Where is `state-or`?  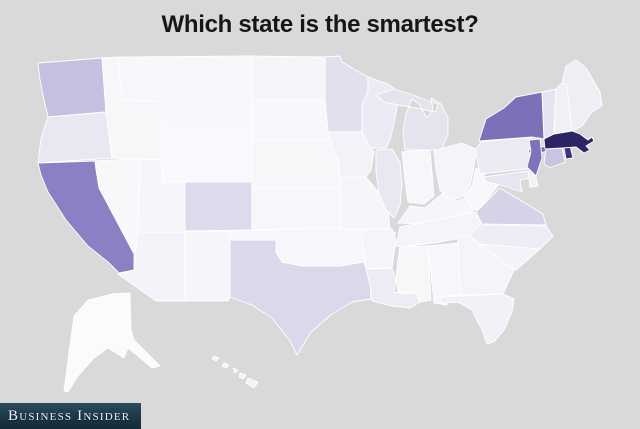
state-or is located at coordinates (75, 137).